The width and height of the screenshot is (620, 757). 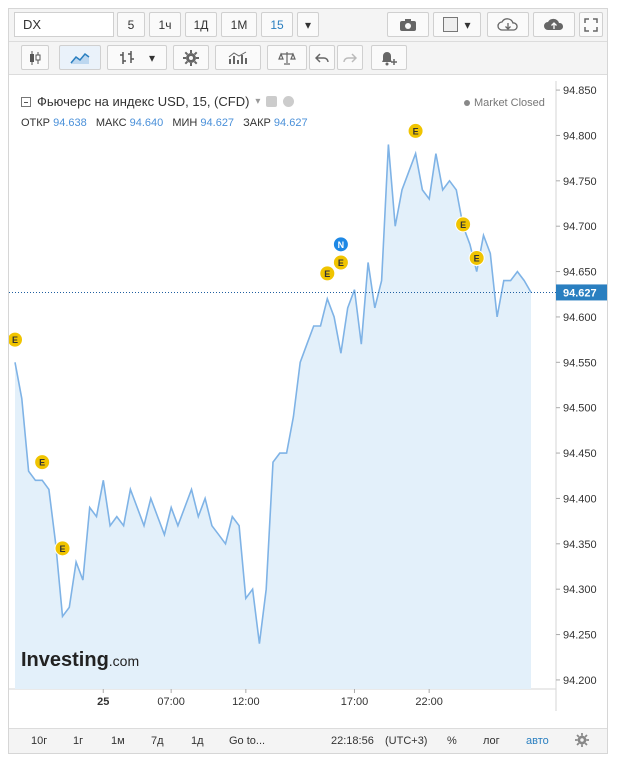 I want to click on interval-1m-button: 1М, so click(x=239, y=24).